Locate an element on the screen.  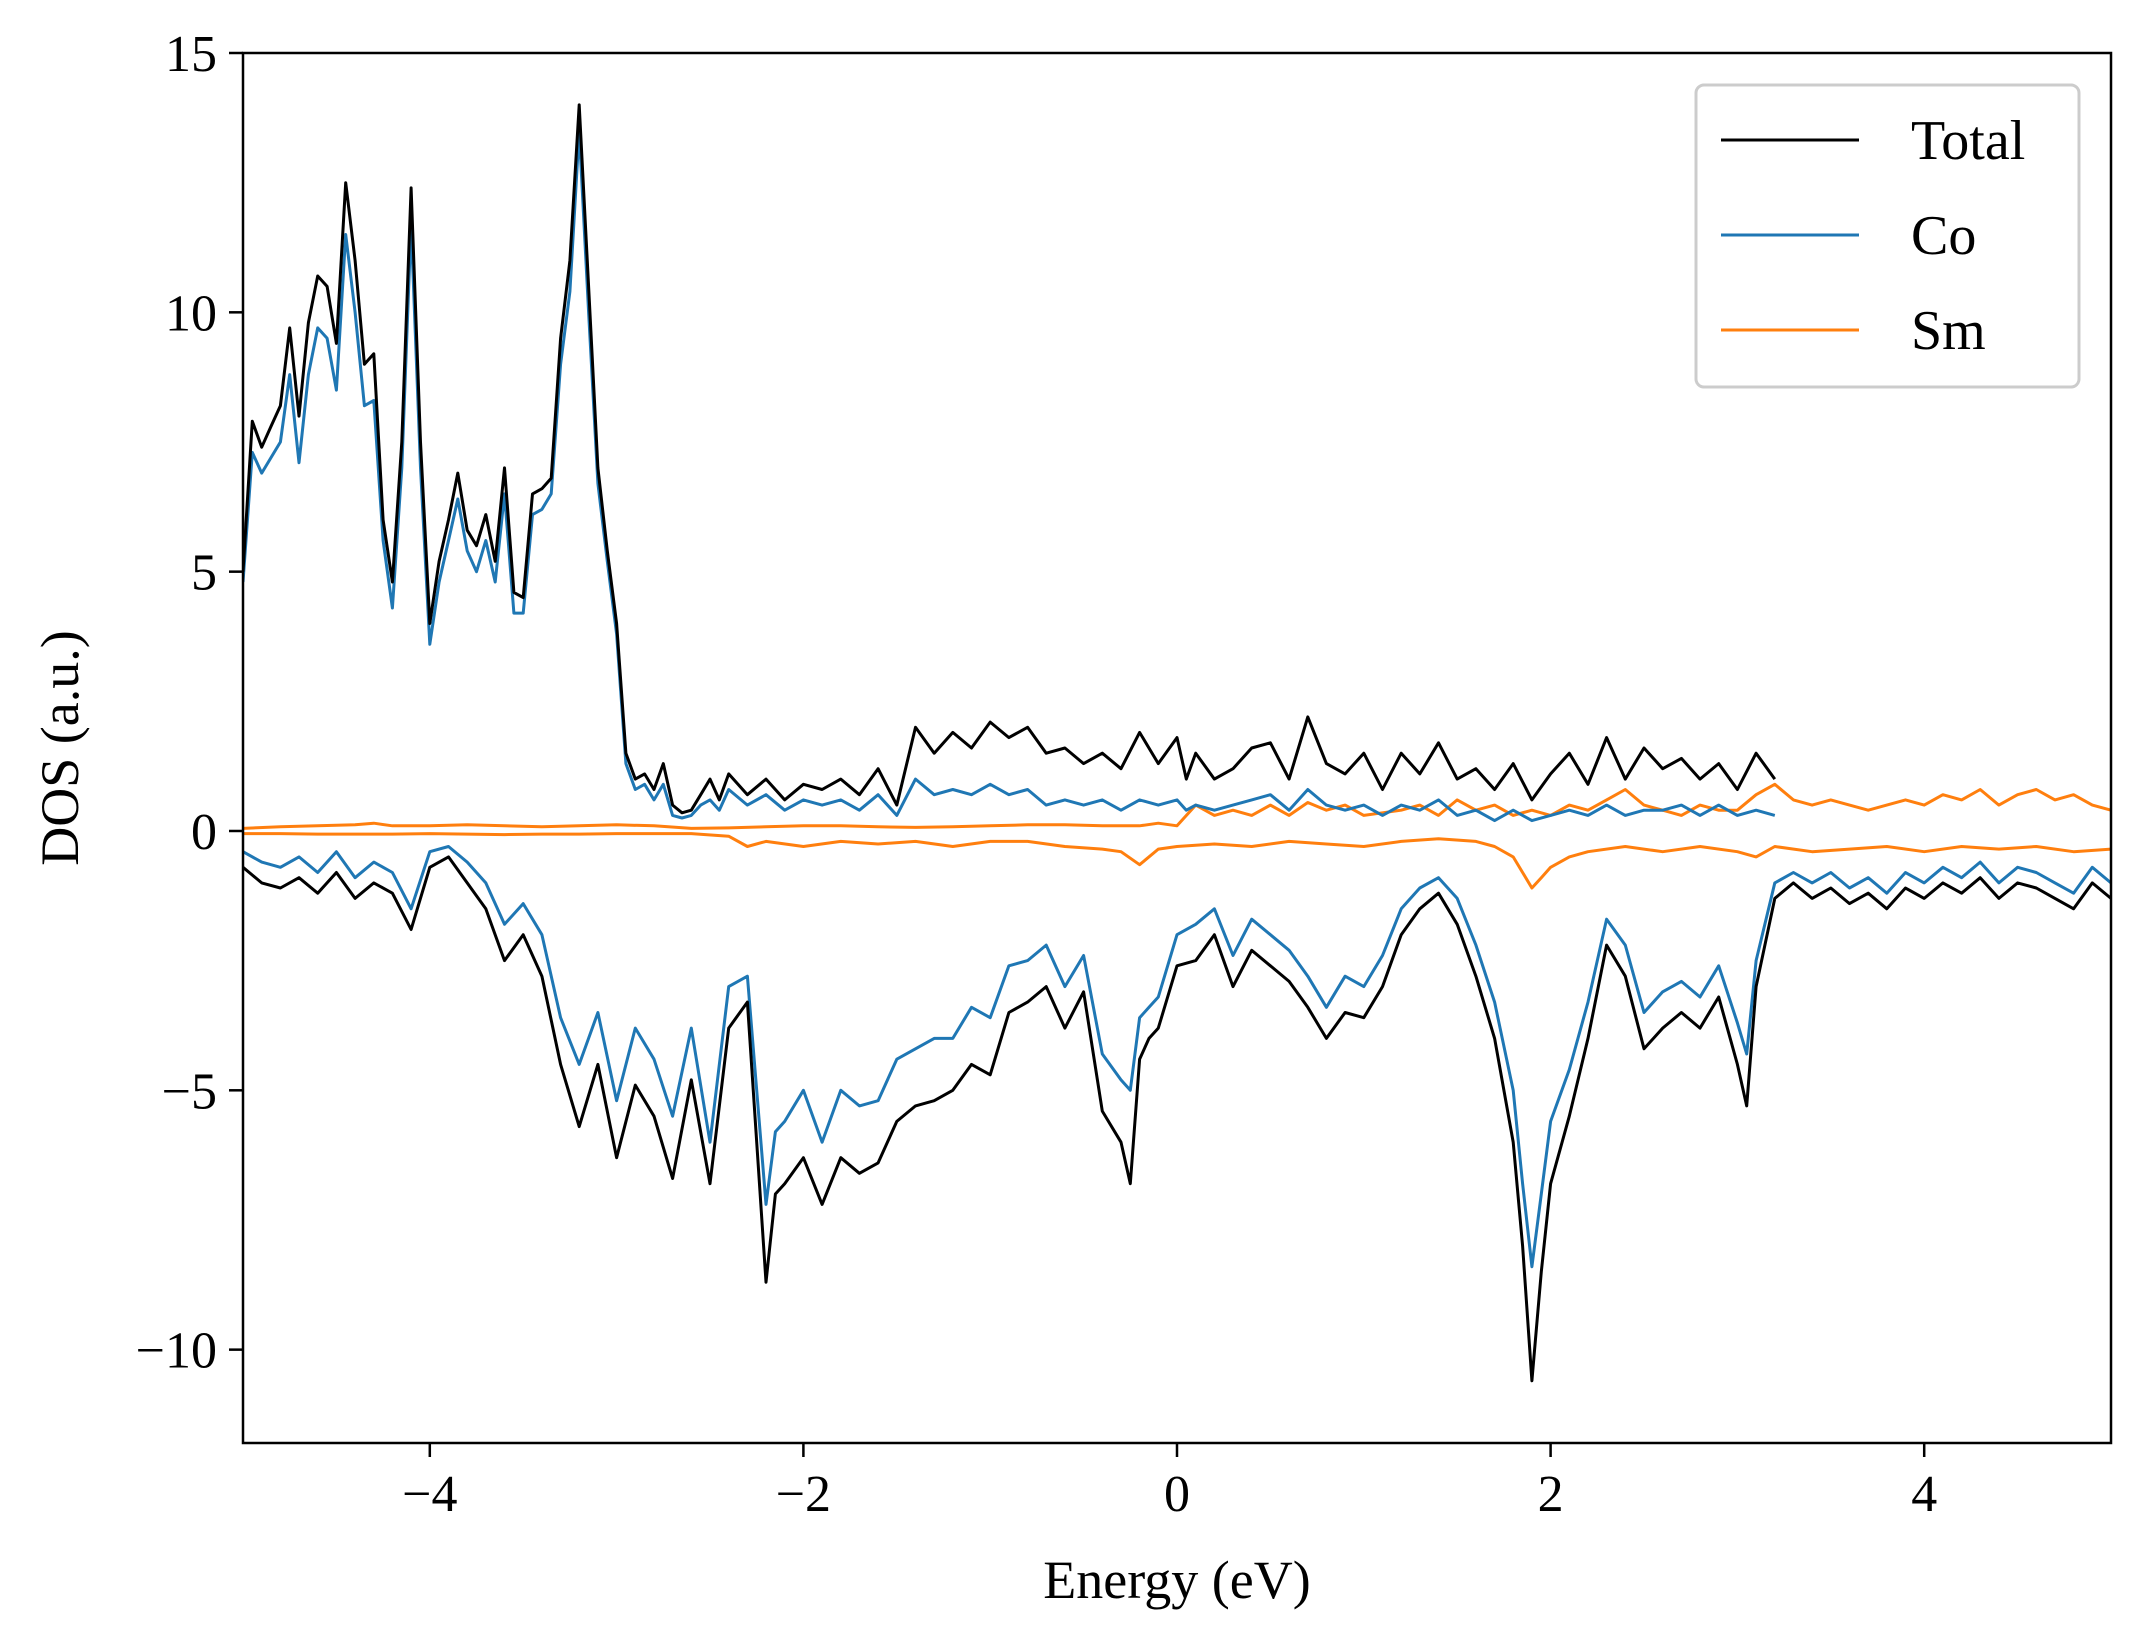
y-tick-label: 10 is located at coordinates (191, 313).